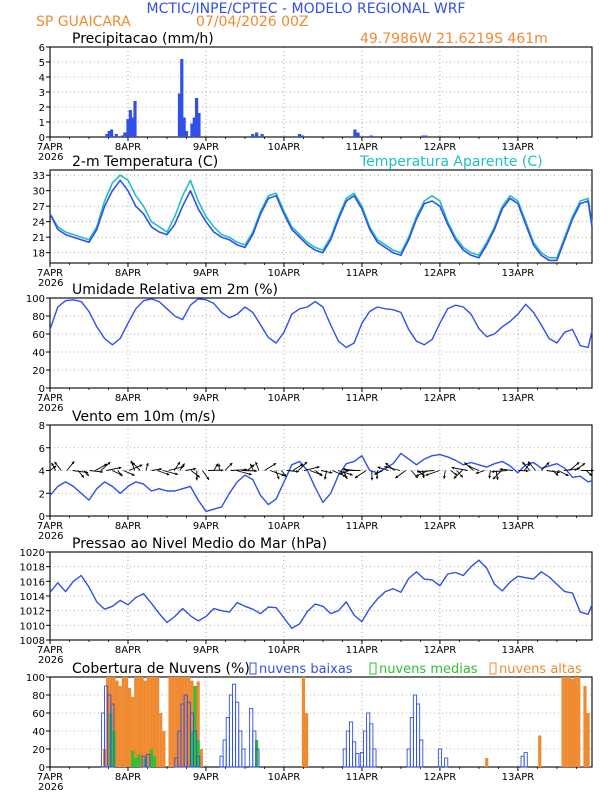 The image size is (612, 796). I want to click on y-tick-label: 21, so click(38, 238).